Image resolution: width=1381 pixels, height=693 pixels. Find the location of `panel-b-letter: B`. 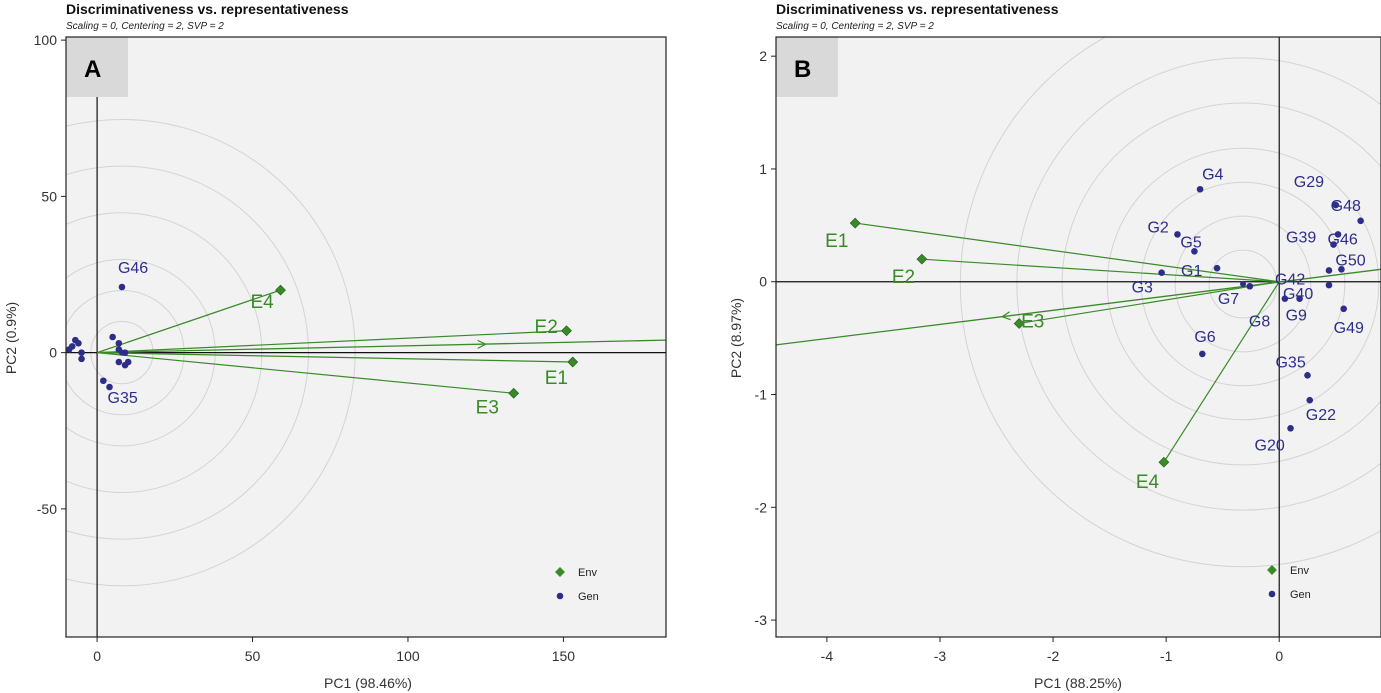

panel-b-letter: B is located at coordinates (802, 69).